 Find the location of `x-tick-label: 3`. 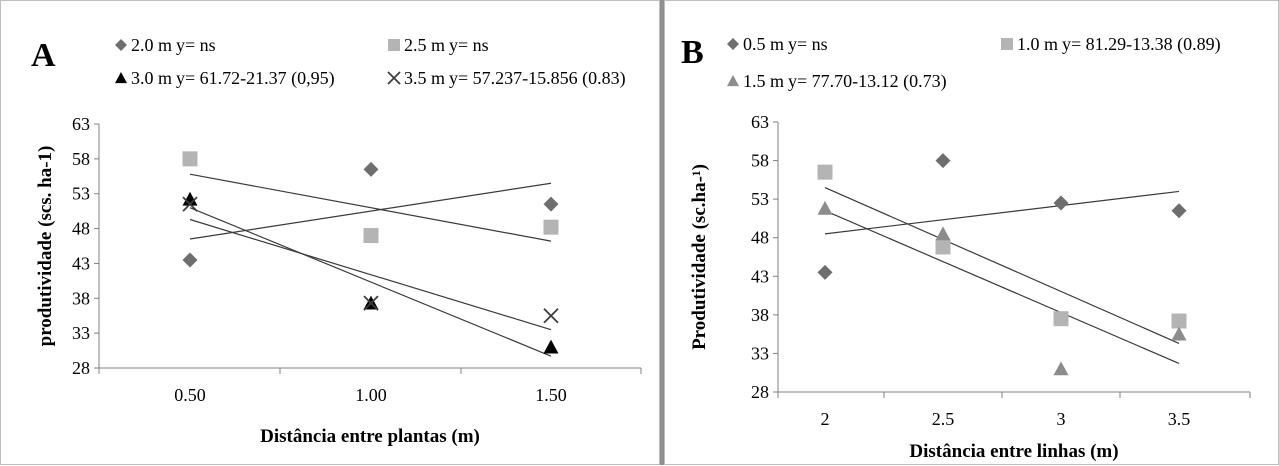

x-tick-label: 3 is located at coordinates (1061, 419).